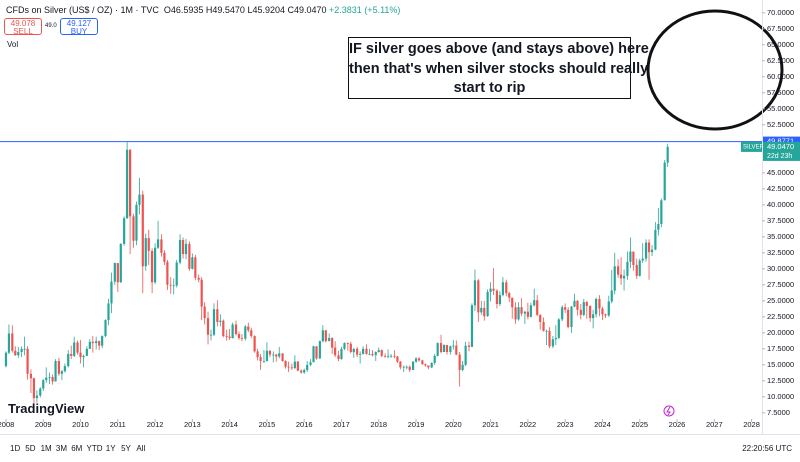 This screenshot has height=462, width=800. What do you see at coordinates (43, 424) in the screenshot?
I see `x-tick-label: 2009` at bounding box center [43, 424].